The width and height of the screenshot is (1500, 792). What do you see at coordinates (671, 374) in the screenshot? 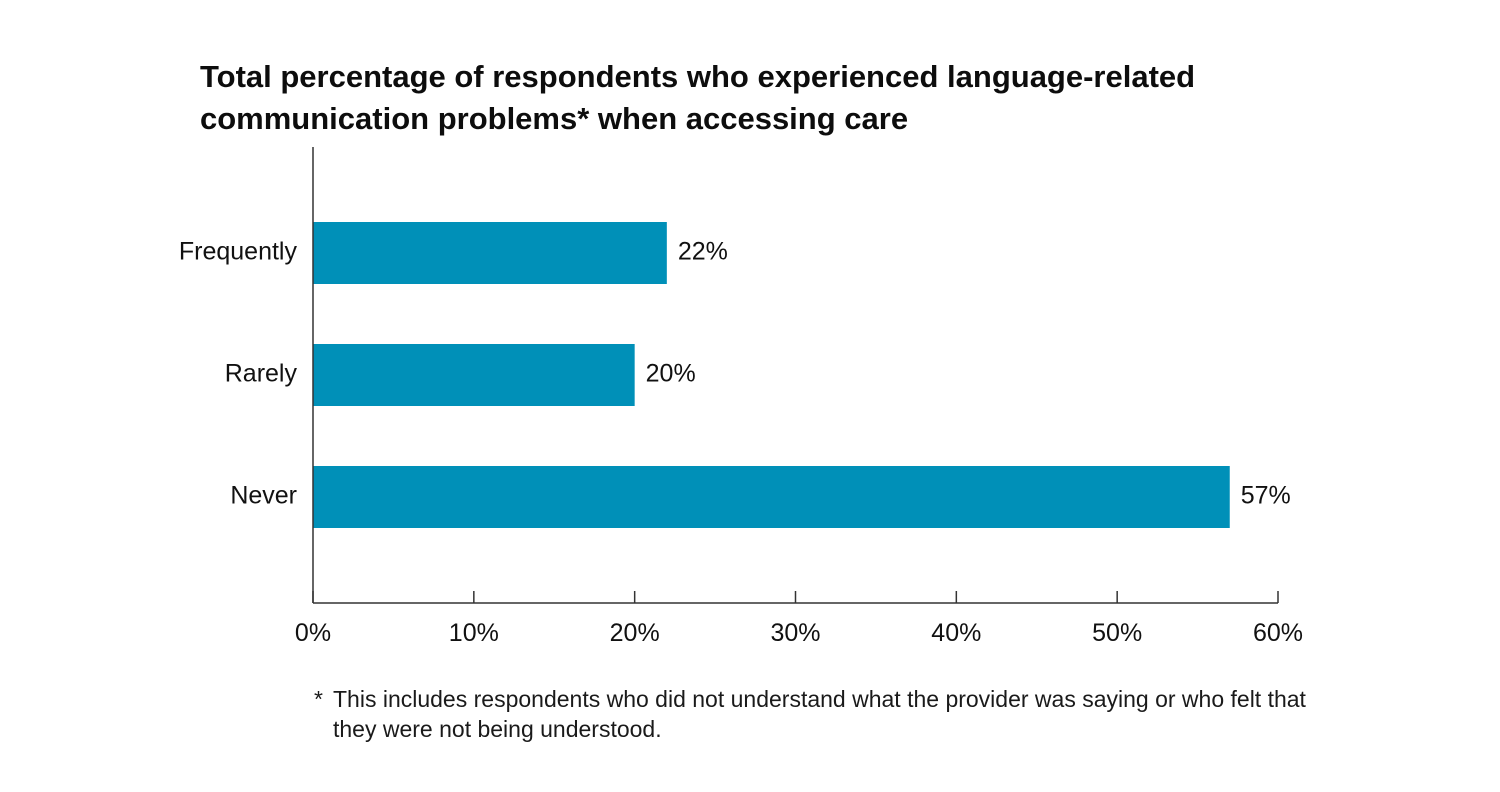
I see `data-label-rarely: 20%` at bounding box center [671, 374].